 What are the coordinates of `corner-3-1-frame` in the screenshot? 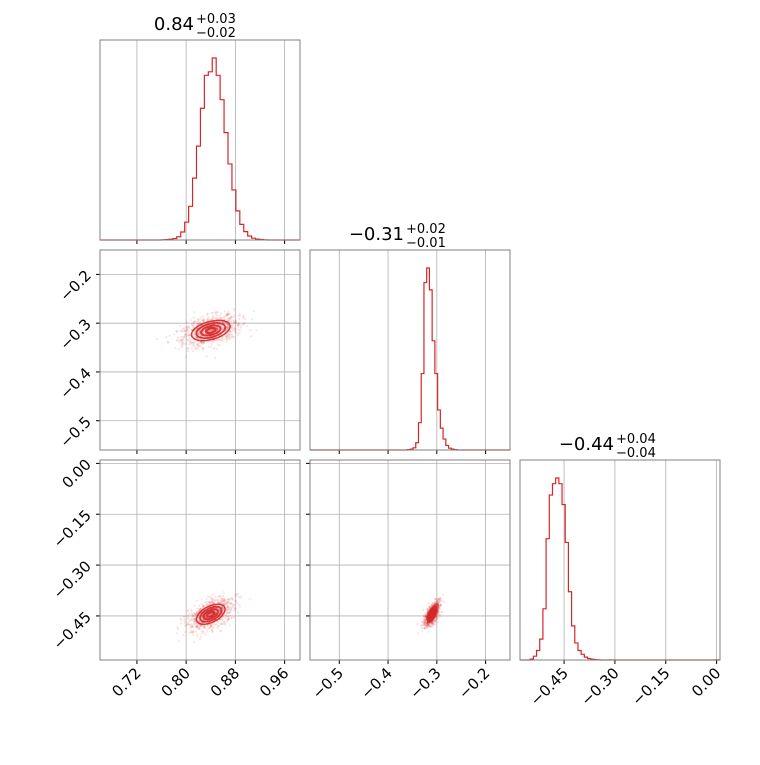 It's located at (200, 560).